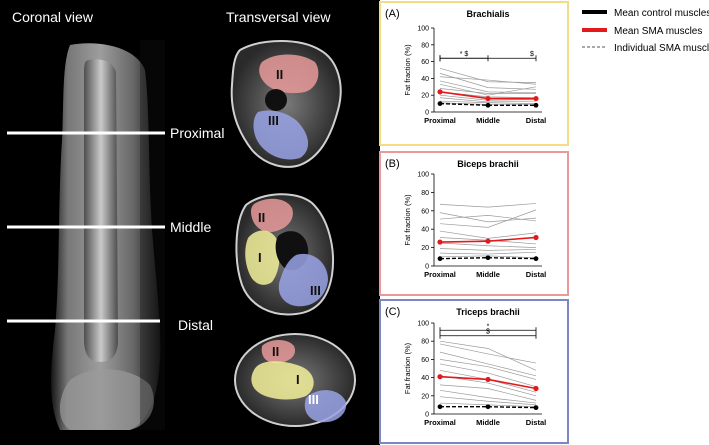 The width and height of the screenshot is (709, 445). Describe the element at coordinates (286, 104) in the screenshot. I see `axial-slice-proximal: II III` at that location.